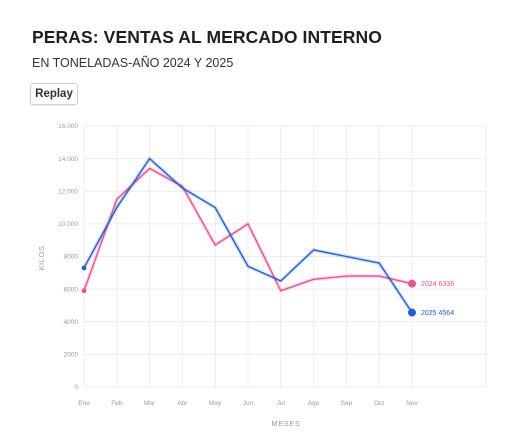 The image size is (508, 440). What do you see at coordinates (150, 403) in the screenshot?
I see `x-tick-label: Mar` at bounding box center [150, 403].